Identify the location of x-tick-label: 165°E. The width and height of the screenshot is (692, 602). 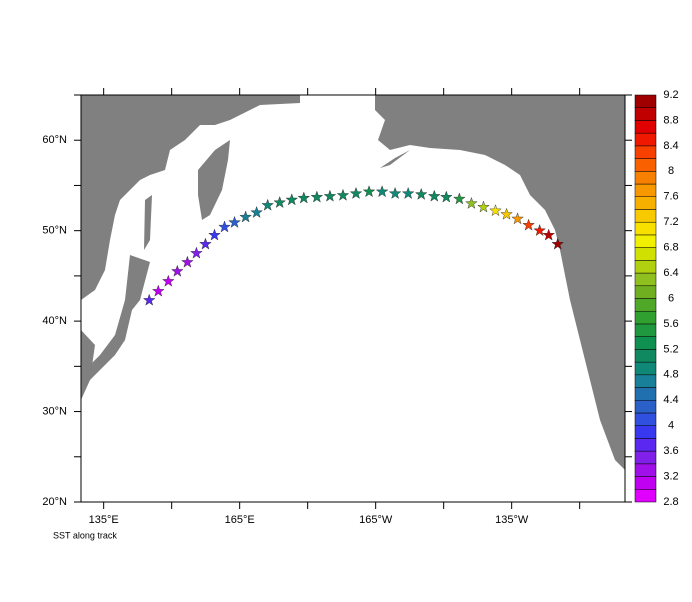
(240, 520).